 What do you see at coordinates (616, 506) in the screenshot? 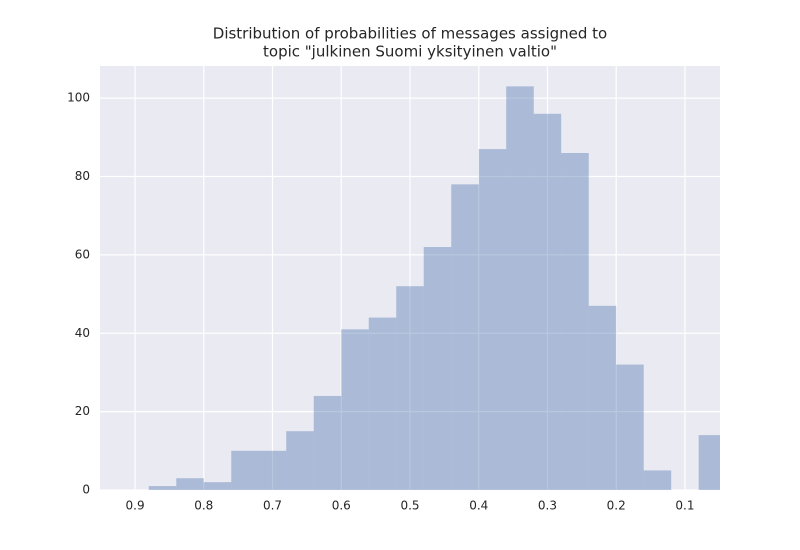
I see `x-tick-label: 0.2` at bounding box center [616, 506].